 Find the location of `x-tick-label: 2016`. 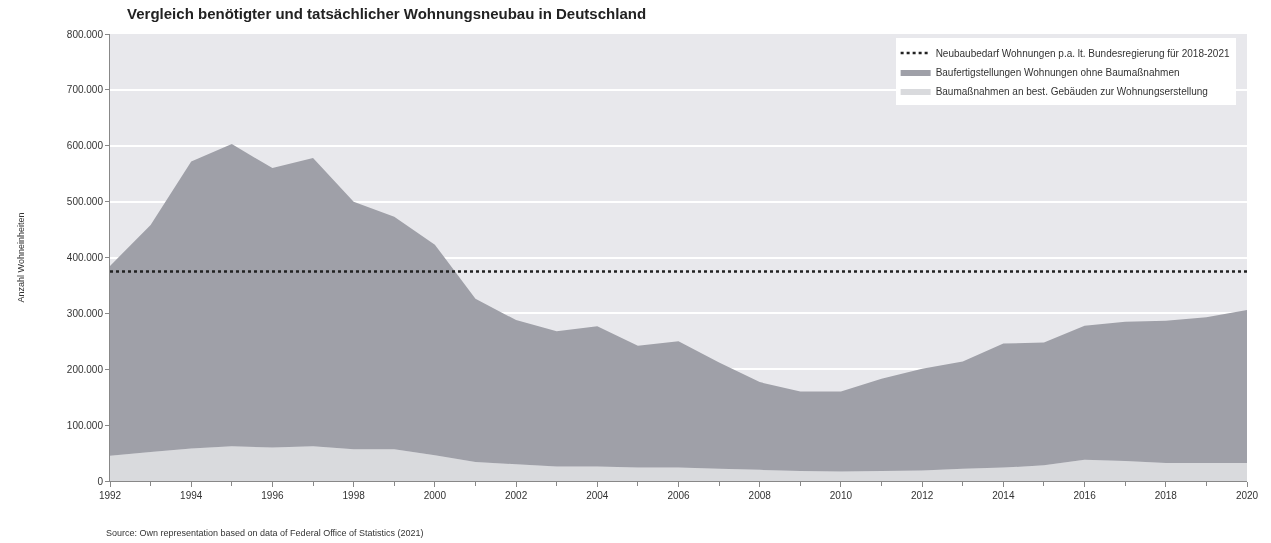

x-tick-label: 2016 is located at coordinates (1085, 495).